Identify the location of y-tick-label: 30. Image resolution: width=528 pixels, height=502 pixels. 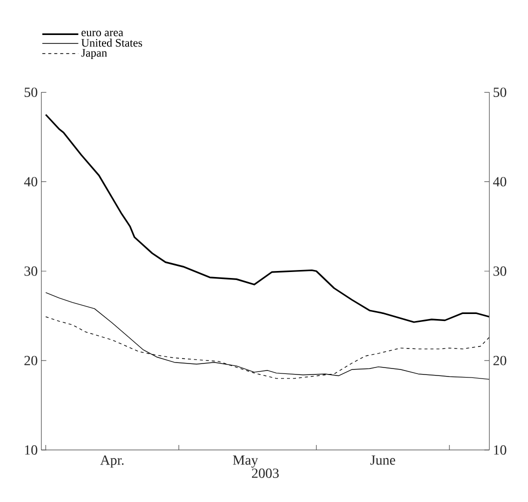
(31, 271).